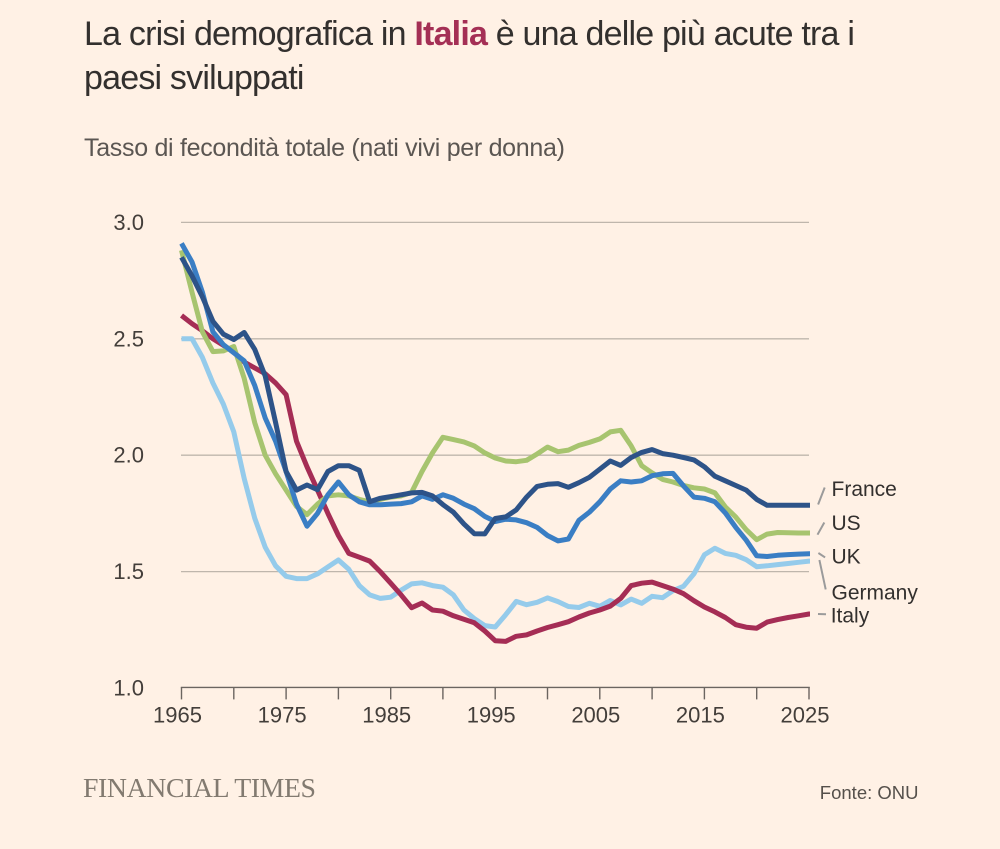 The image size is (1000, 849). What do you see at coordinates (491, 715) in the screenshot?
I see `svg-text: 1995` at bounding box center [491, 715].